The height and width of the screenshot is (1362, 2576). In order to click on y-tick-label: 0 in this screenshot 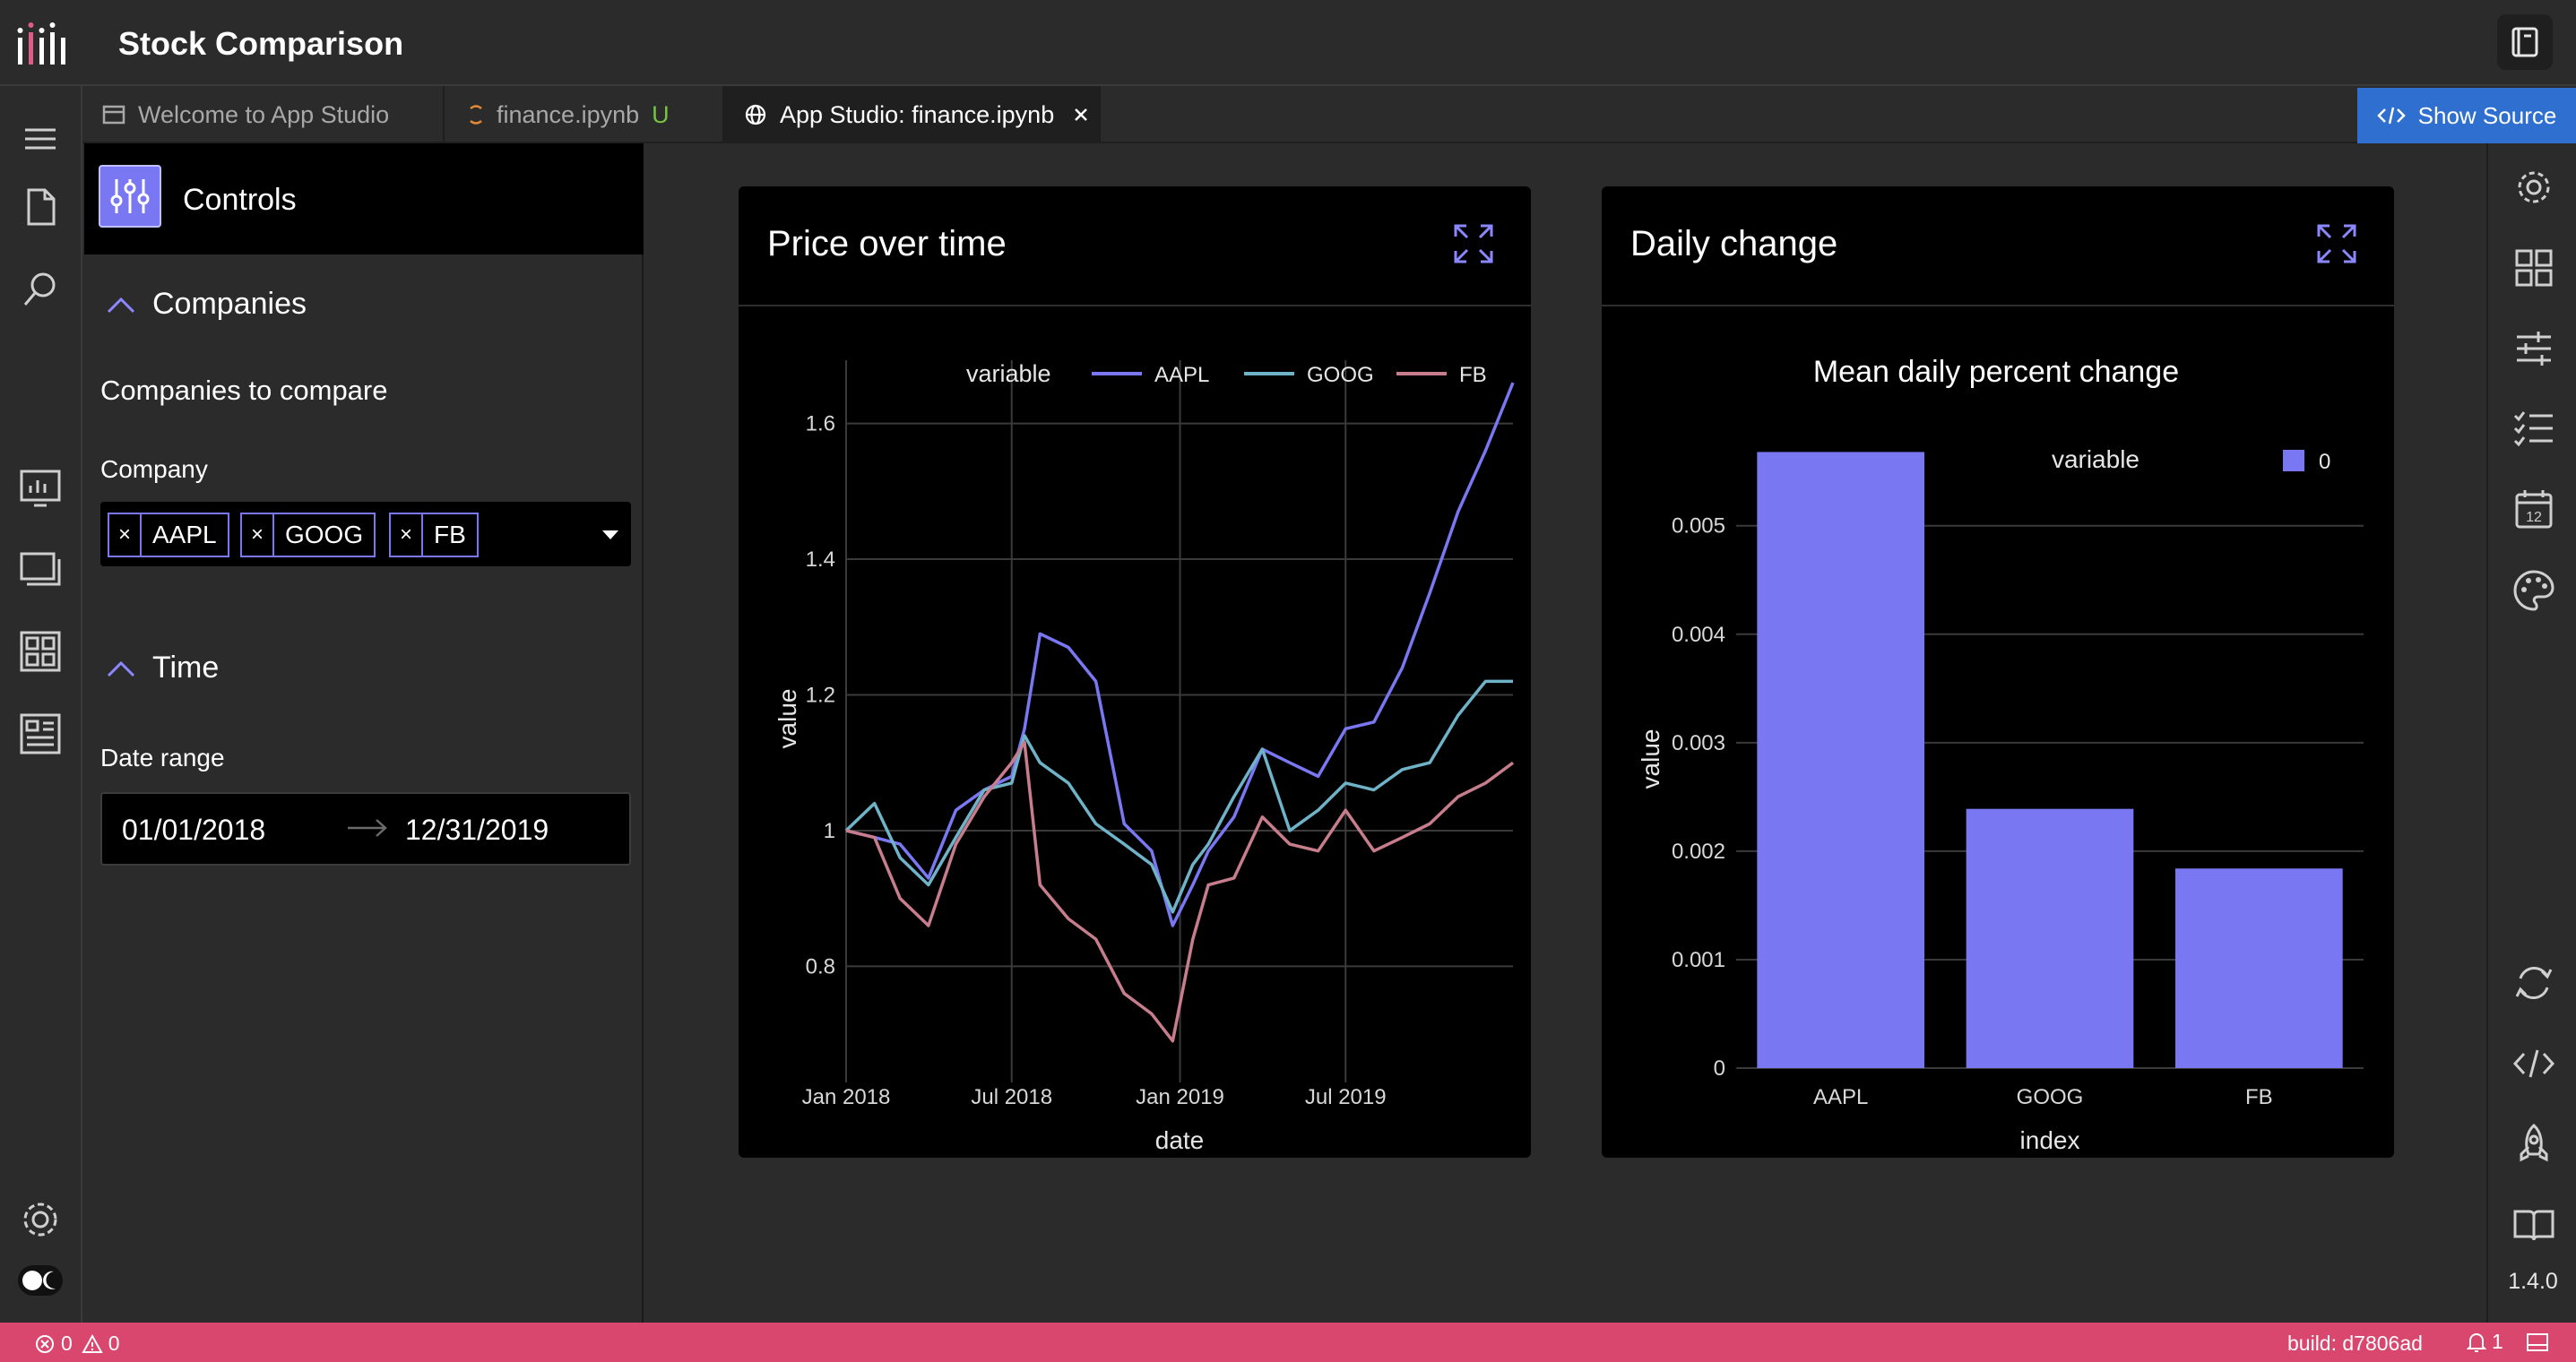, I will do `click(1719, 1068)`.